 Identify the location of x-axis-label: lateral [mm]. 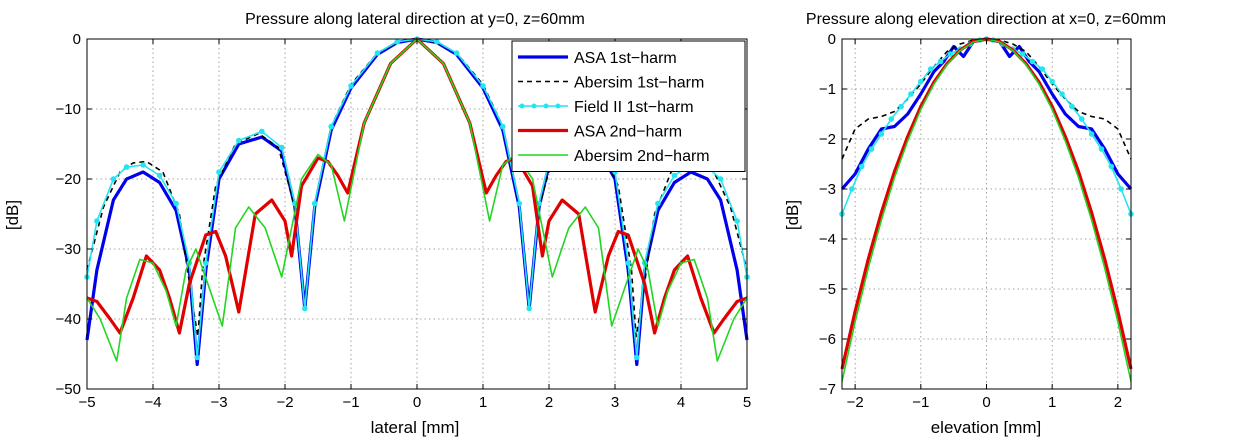
(415, 427).